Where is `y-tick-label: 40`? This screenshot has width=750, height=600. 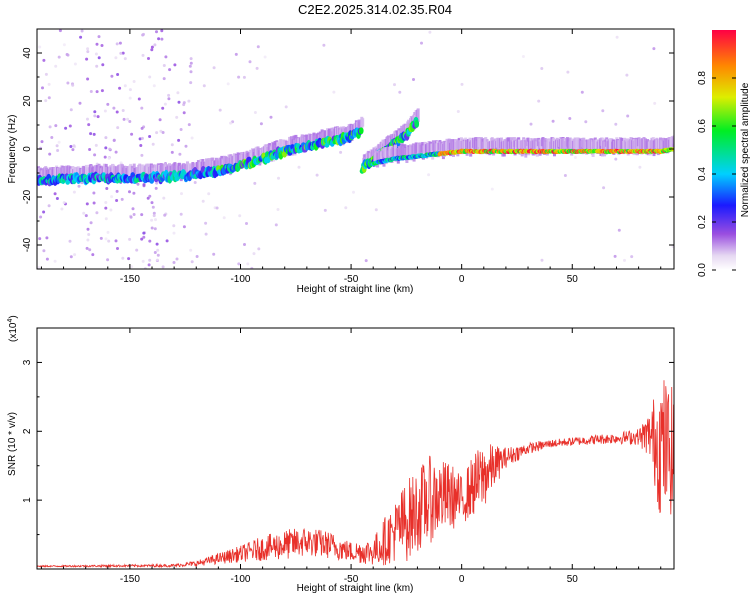
y-tick-label: 40 is located at coordinates (27, 53).